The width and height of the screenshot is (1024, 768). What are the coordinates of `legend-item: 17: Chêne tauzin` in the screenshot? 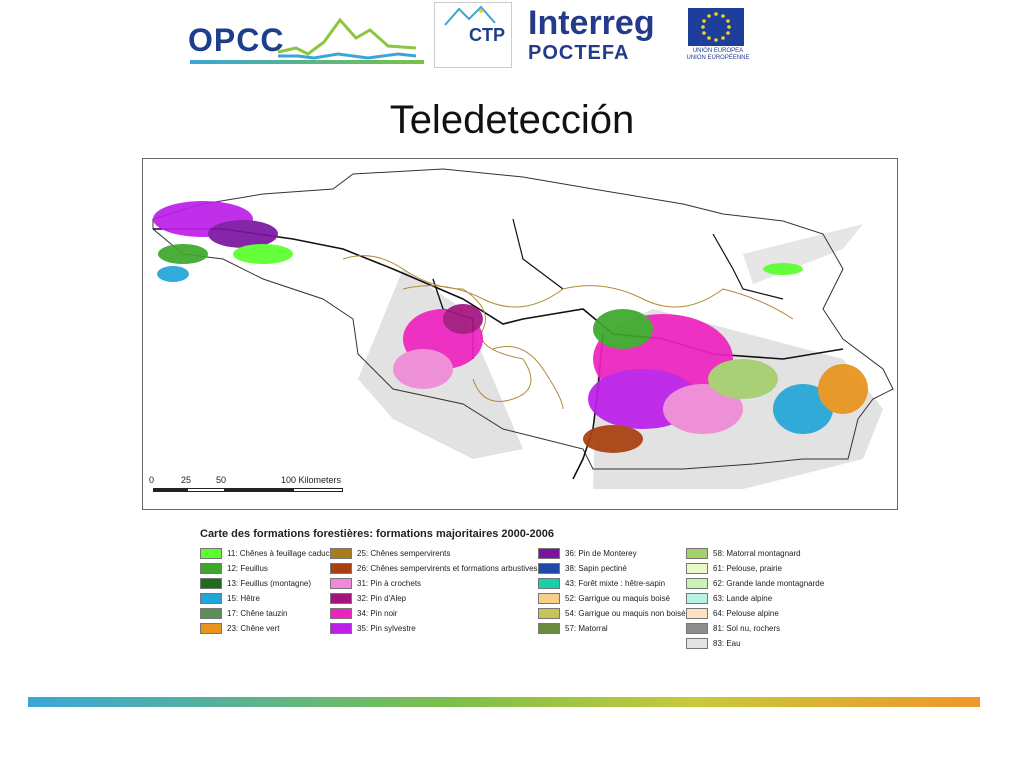 It's located at (265, 613).